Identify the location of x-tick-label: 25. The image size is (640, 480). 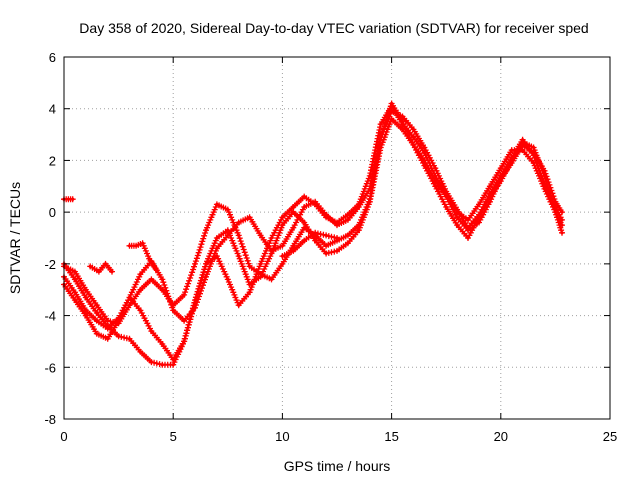
(610, 436).